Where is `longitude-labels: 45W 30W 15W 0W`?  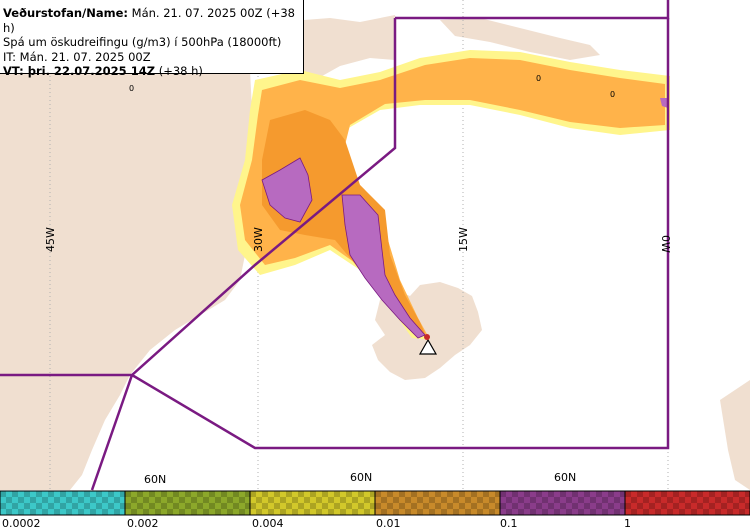
longitude-labels: 45W 30W 15W 0W is located at coordinates (358, 240).